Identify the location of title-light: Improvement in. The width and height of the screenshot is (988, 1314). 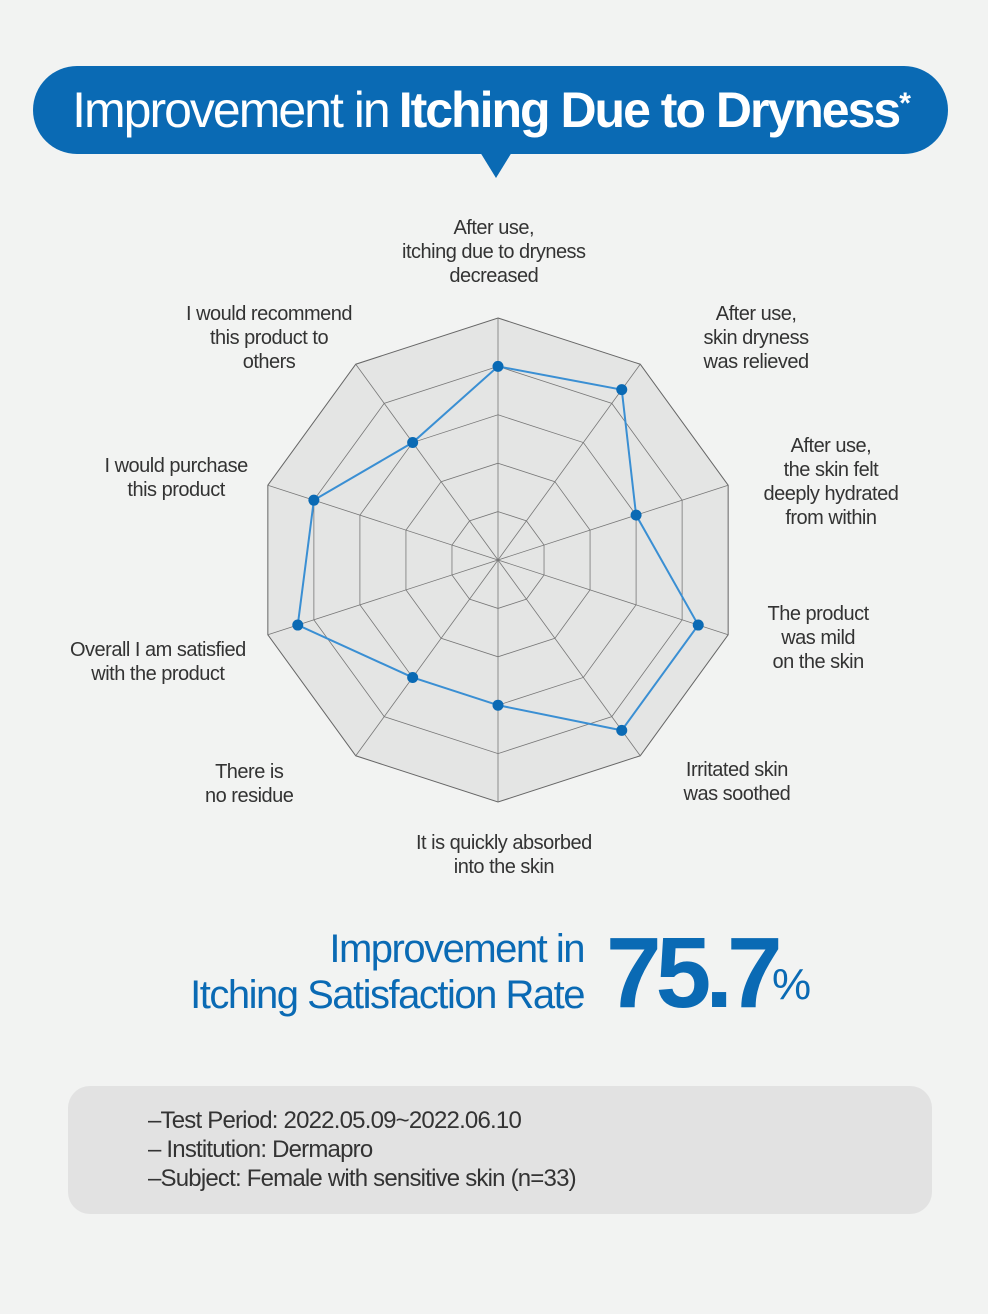
(231, 110).